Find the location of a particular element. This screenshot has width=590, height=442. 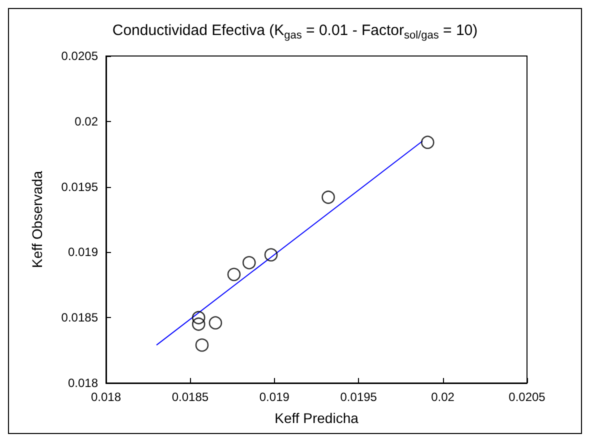

y-tick-label: 0.0195 is located at coordinates (79, 187).